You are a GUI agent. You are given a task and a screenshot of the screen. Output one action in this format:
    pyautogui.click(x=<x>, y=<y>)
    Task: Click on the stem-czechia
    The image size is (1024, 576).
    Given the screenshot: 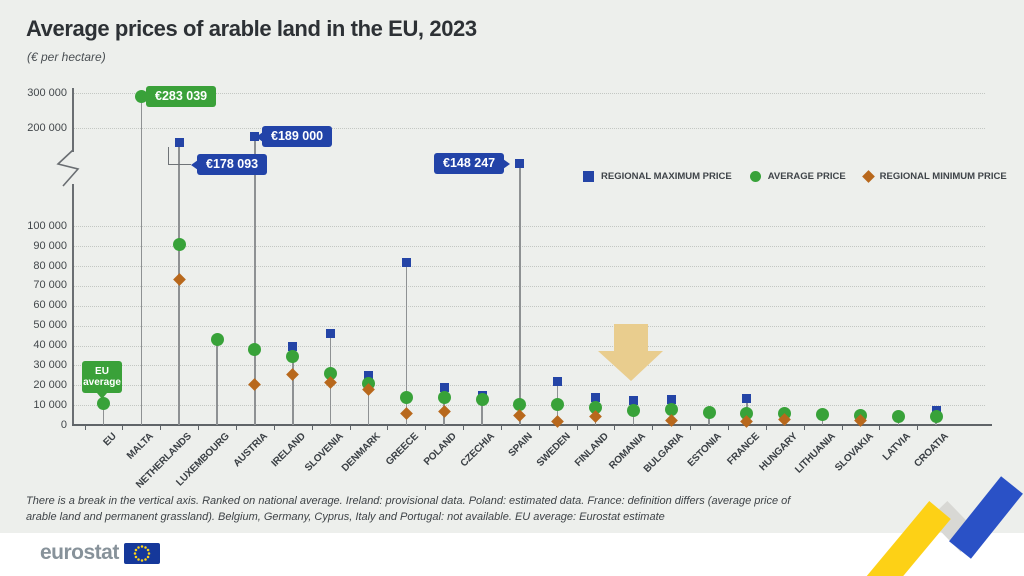 What is the action you would take?
    pyautogui.click(x=482, y=410)
    